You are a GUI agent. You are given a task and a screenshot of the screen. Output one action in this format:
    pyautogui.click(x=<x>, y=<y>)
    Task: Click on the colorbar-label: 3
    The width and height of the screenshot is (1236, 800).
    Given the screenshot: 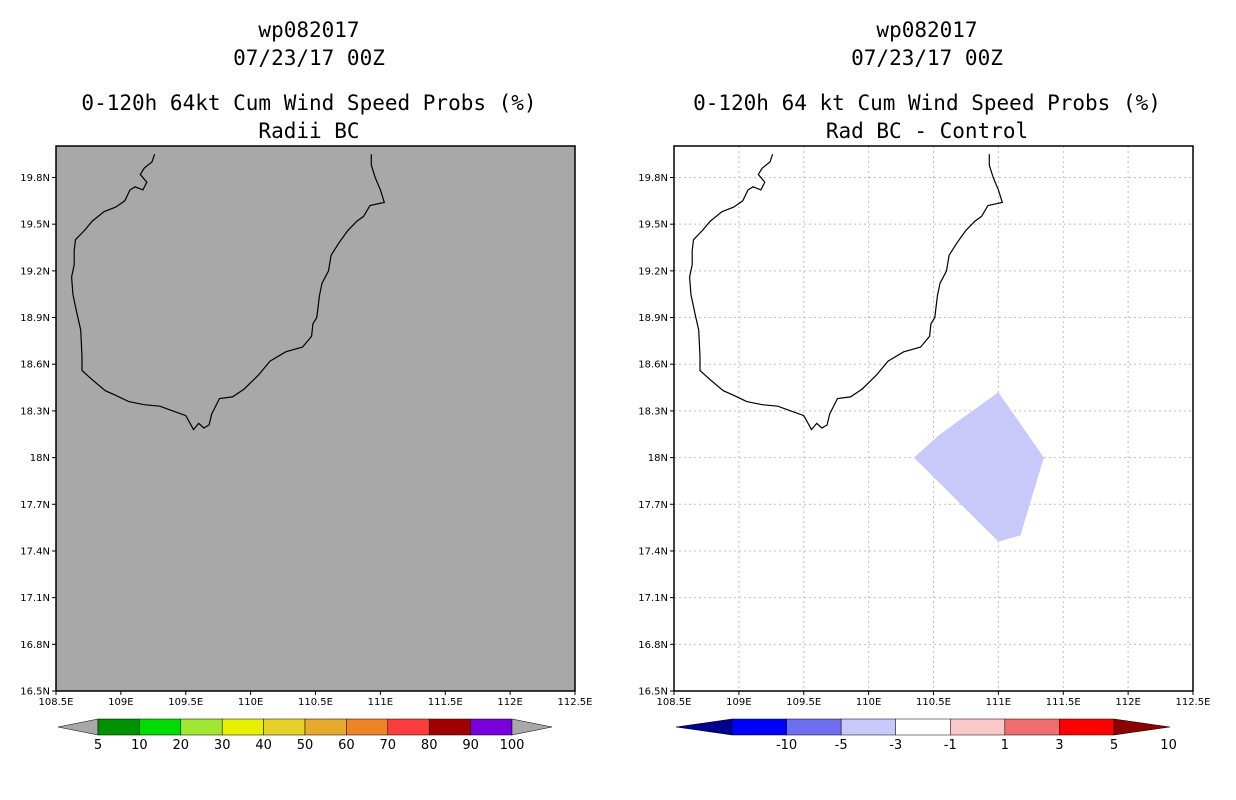 What is the action you would take?
    pyautogui.click(x=1059, y=745)
    